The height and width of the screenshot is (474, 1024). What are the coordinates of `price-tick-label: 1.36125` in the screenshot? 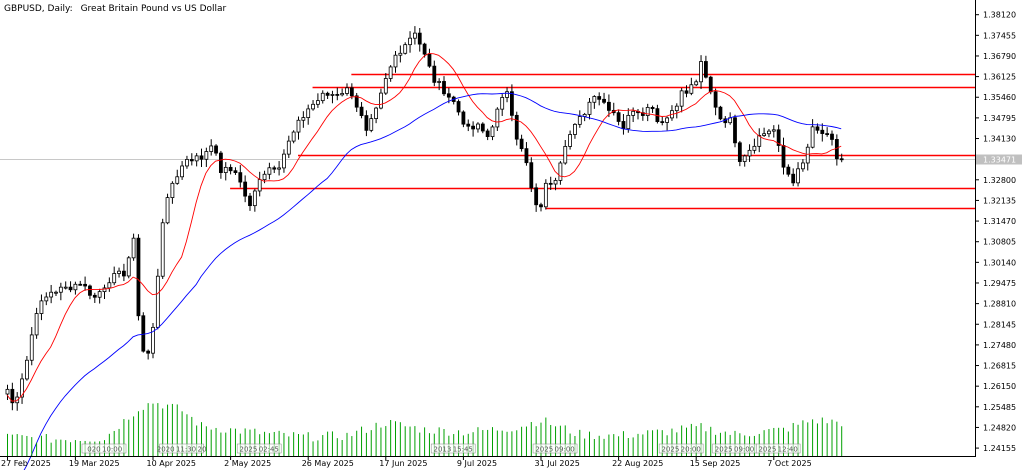 It's located at (999, 77).